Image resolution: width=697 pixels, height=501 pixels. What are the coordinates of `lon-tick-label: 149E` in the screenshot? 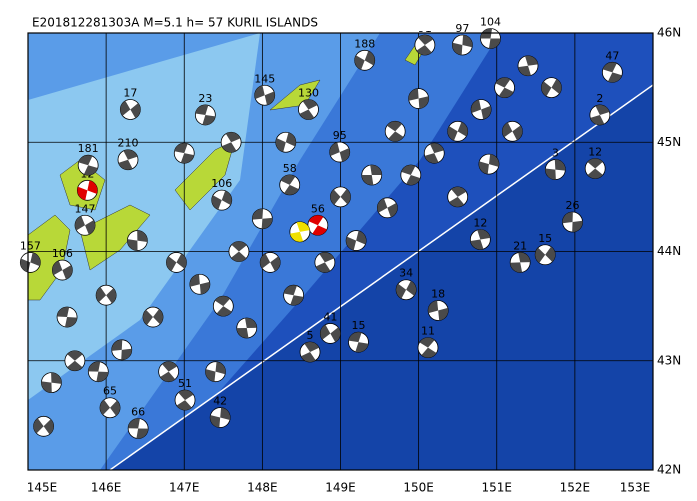 It's located at (340, 488).